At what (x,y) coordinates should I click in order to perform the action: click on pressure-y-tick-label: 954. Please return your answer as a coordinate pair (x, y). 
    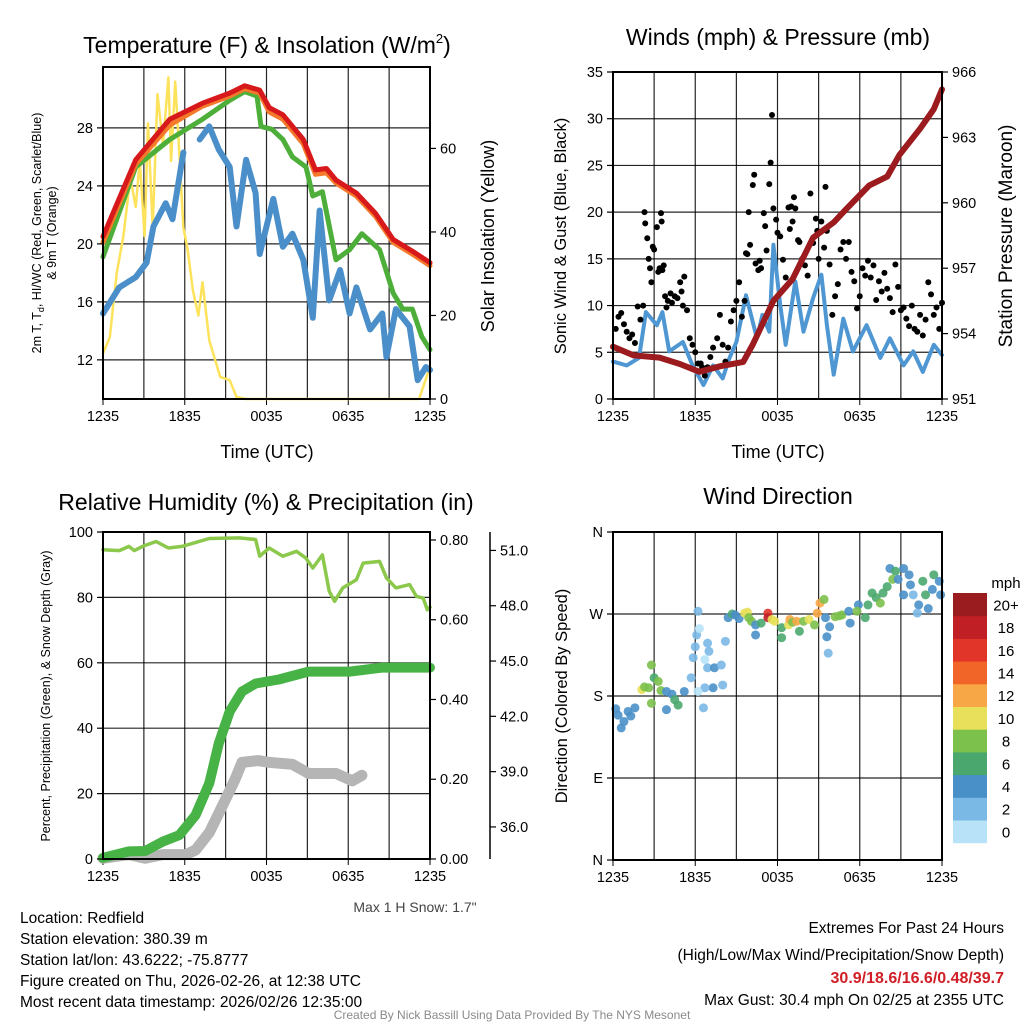
    Looking at the image, I should click on (964, 335).